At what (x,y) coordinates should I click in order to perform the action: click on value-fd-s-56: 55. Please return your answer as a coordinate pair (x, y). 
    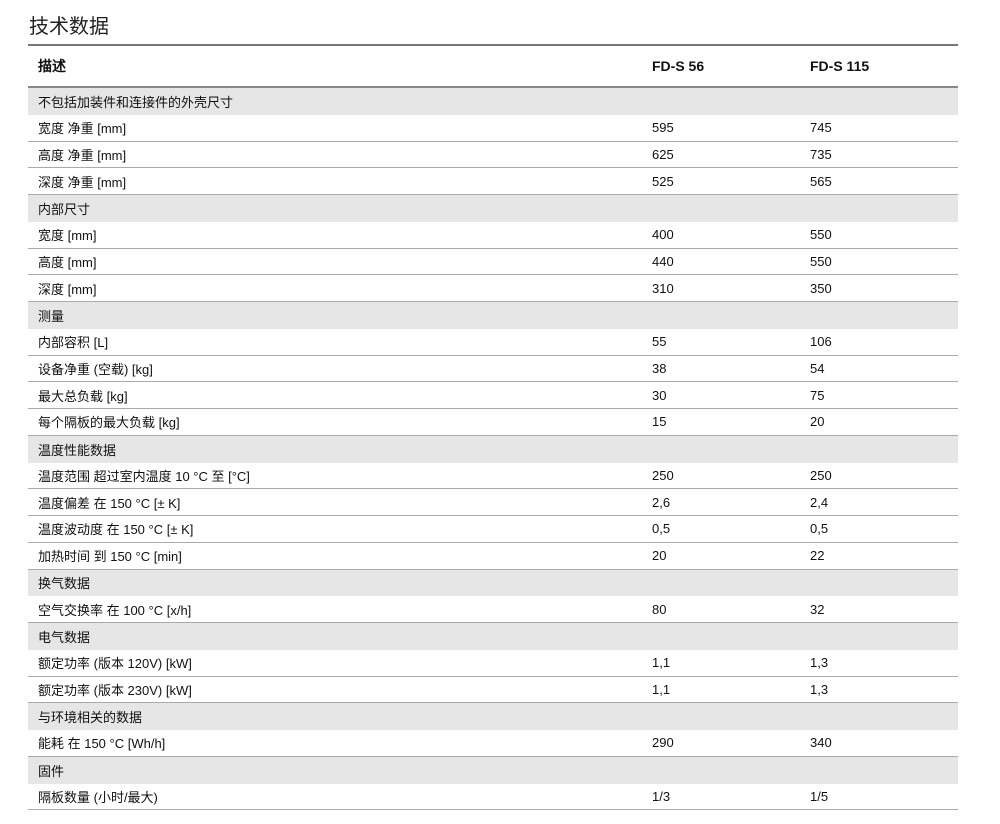
    Looking at the image, I should click on (659, 342).